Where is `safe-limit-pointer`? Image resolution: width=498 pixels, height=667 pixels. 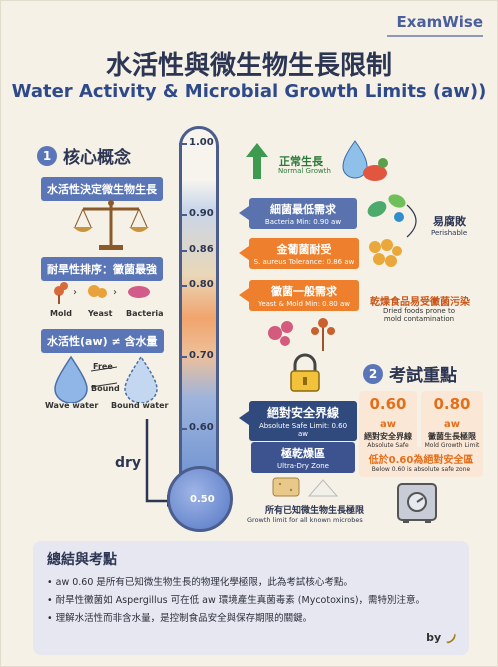 safe-limit-pointer is located at coordinates (244, 418).